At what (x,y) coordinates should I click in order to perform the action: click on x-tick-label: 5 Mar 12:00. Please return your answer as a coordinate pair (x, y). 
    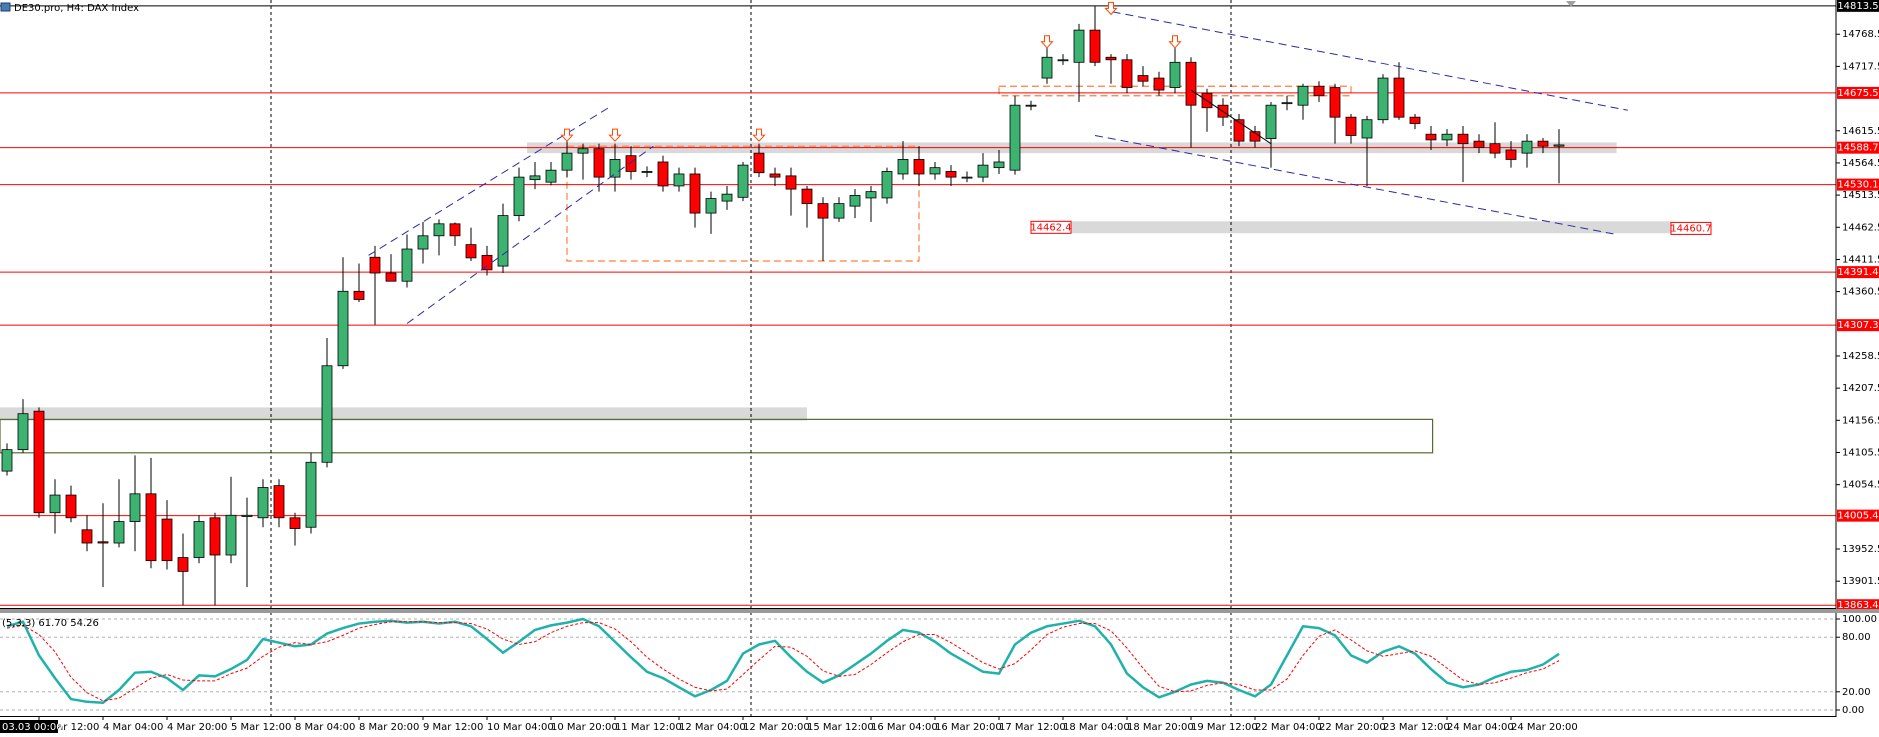
    Looking at the image, I should click on (261, 727).